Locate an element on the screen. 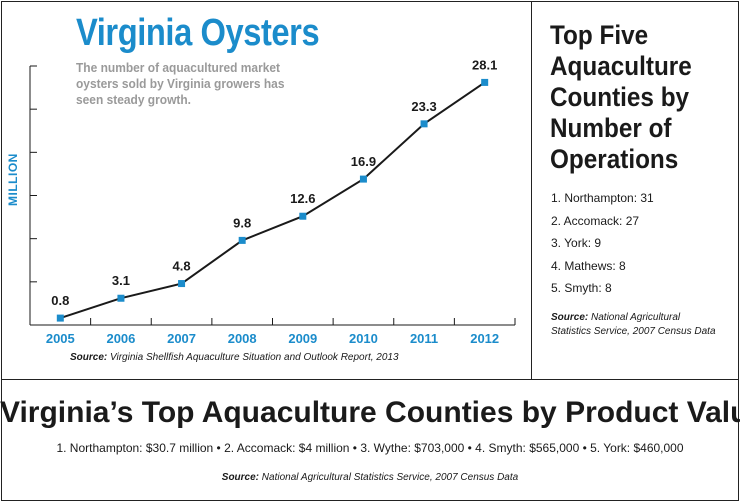 This screenshot has width=740, height=502. x-tick-label: 2006 is located at coordinates (120, 338).